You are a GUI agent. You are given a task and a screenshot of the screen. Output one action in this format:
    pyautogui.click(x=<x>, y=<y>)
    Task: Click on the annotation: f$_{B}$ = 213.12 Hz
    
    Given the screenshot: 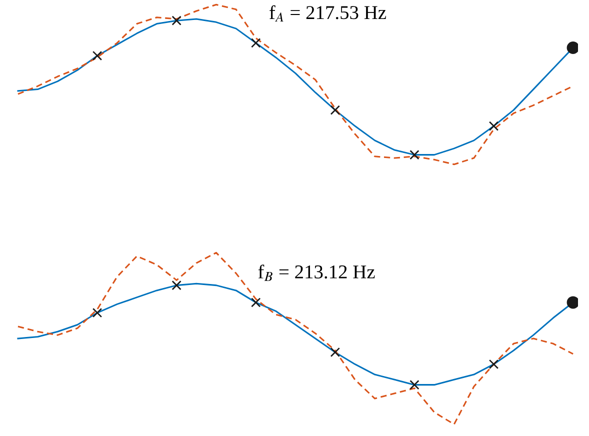 What is the action you would take?
    pyautogui.click(x=316, y=272)
    